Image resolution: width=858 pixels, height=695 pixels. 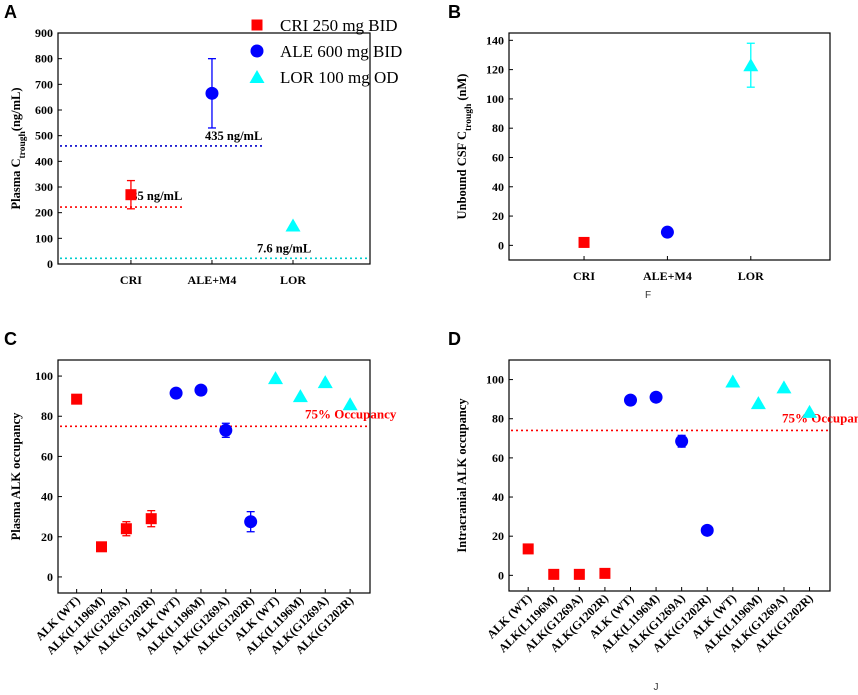 I want to click on legend-label: CRI 250 mg BID, so click(x=339, y=25).